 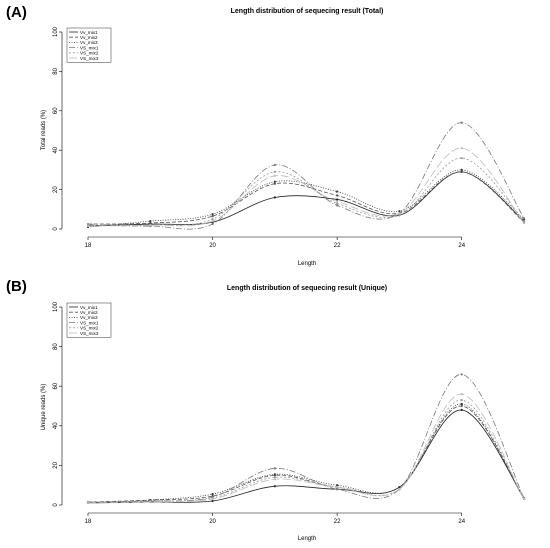 What do you see at coordinates (212, 522) in the screenshot?
I see `x-tick-label: 20` at bounding box center [212, 522].